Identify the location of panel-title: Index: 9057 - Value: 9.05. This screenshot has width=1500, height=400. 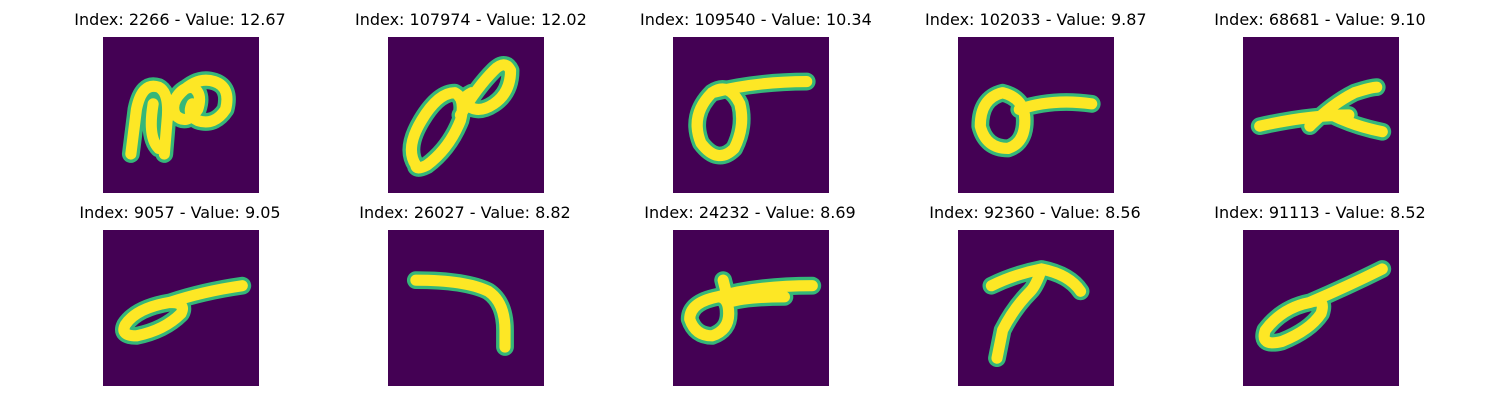
(180, 212).